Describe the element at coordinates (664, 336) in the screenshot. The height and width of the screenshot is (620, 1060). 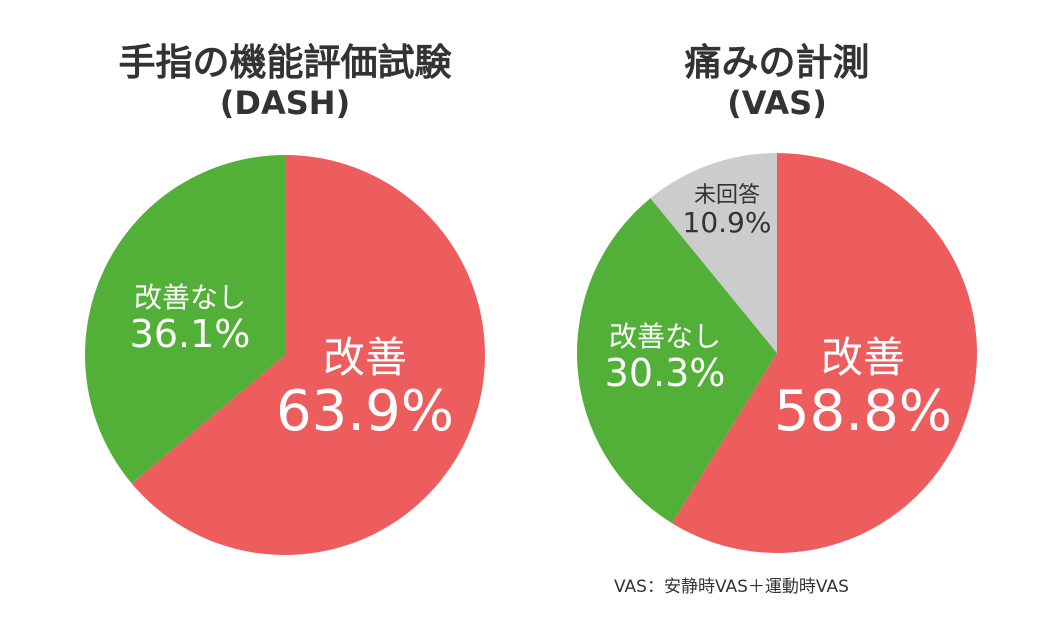
I see `right-not-improved-text: 改善なし` at that location.